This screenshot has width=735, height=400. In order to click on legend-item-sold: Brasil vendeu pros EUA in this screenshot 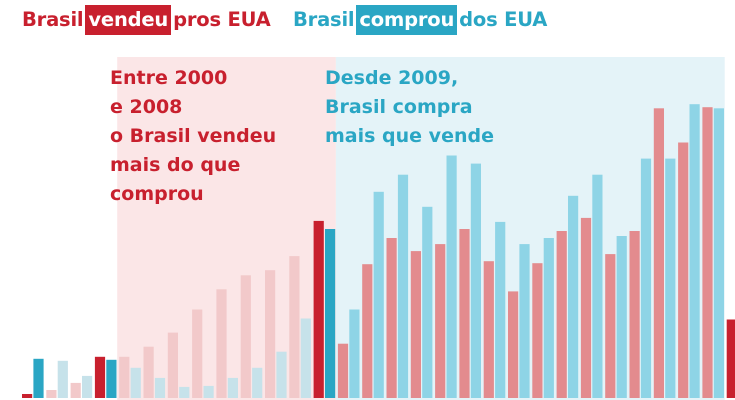, I will do `click(146, 20)`.